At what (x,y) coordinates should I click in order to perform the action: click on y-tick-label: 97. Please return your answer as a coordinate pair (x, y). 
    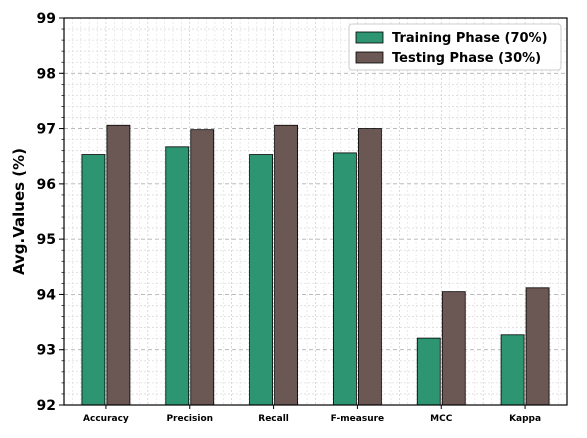
    Looking at the image, I should click on (46, 130).